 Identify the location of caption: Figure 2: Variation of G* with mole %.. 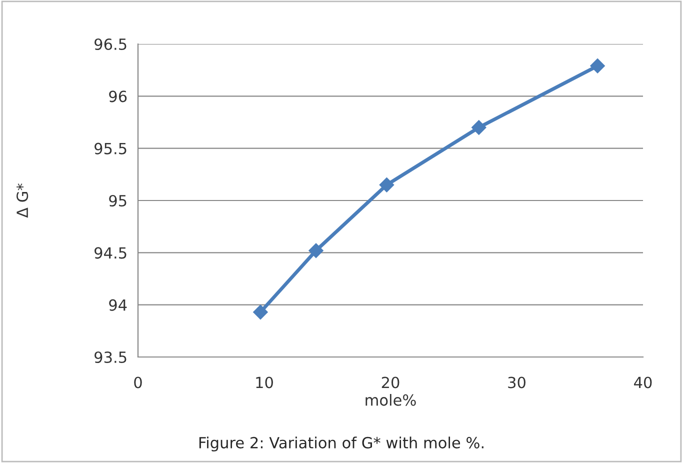
(341, 444).